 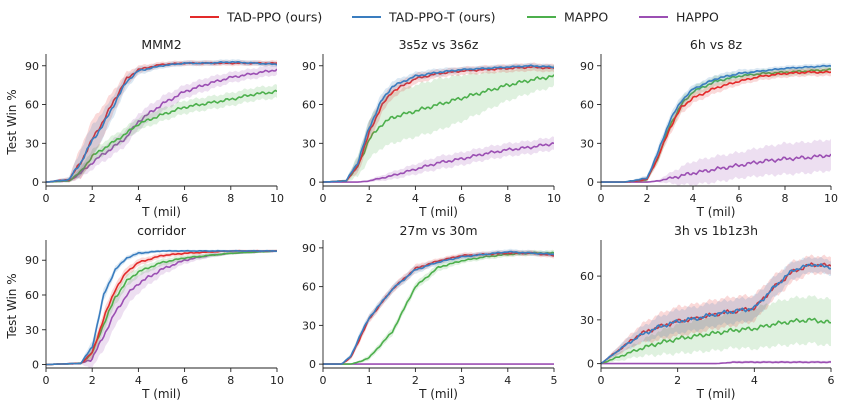 I want to click on panel-3s5z-vs-3s6z-band-mappo, so click(x=438, y=123).